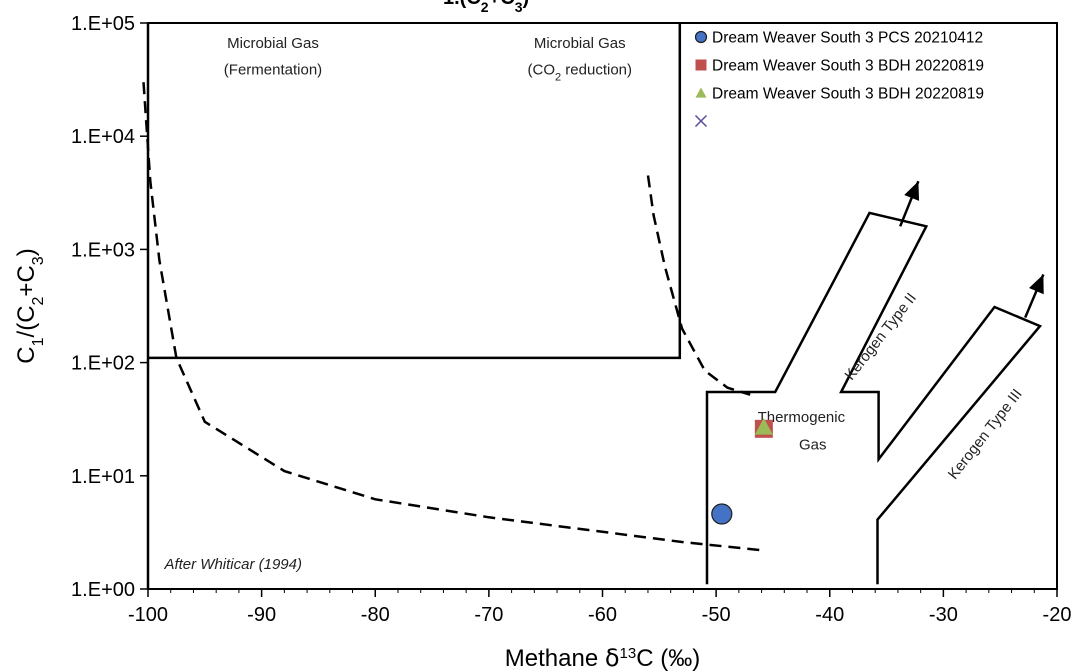 This screenshot has height=671, width=1076. Describe the element at coordinates (1057, 615) in the screenshot. I see `x-tick-label-8: -20` at that location.